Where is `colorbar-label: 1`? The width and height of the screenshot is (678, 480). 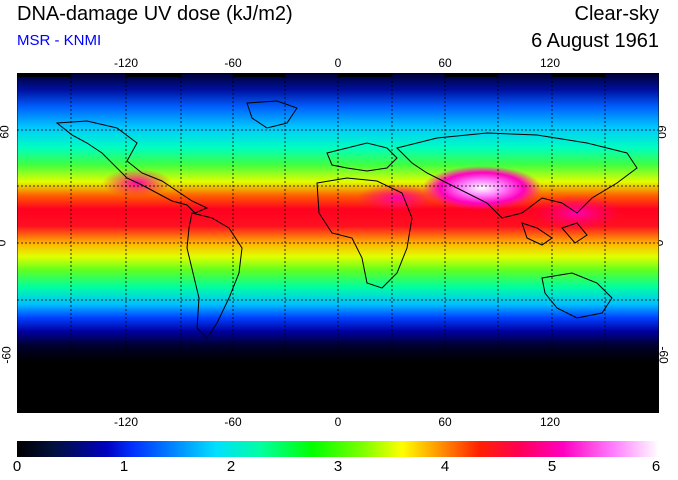 colorbar-label: 1 is located at coordinates (124, 466).